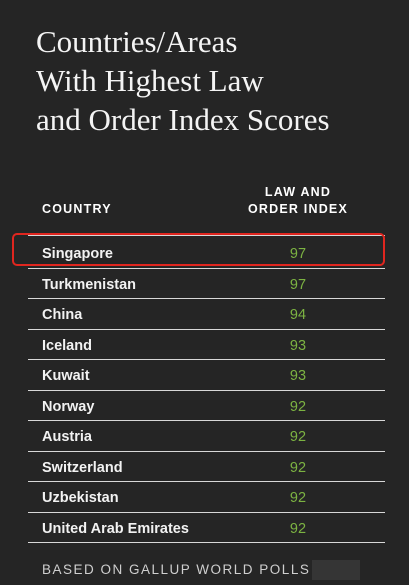 The height and width of the screenshot is (585, 409). Describe the element at coordinates (80, 498) in the screenshot. I see `country-cell: Uzbekistan` at that location.